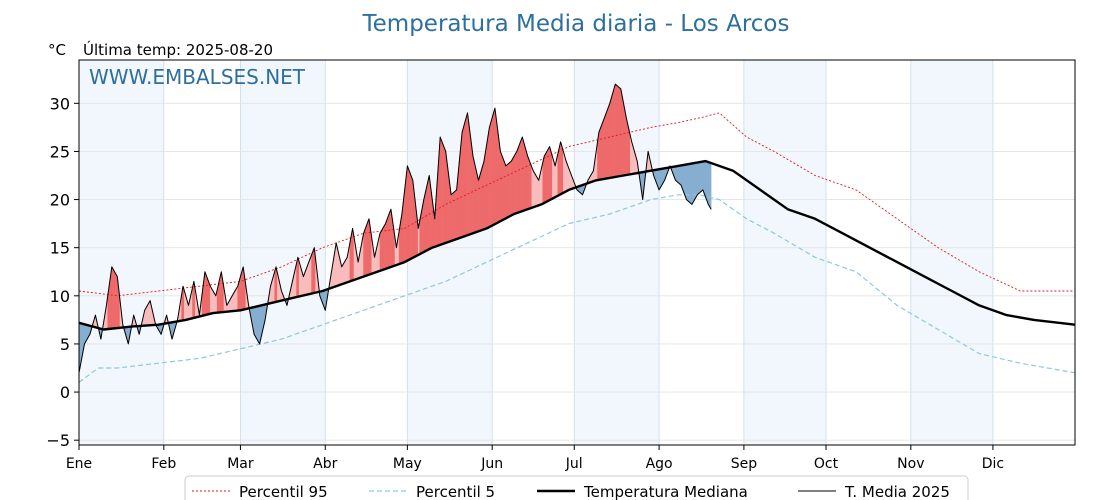  What do you see at coordinates (197, 77) in the screenshot?
I see `watermark: WWW.EMBALSES.NET` at bounding box center [197, 77].